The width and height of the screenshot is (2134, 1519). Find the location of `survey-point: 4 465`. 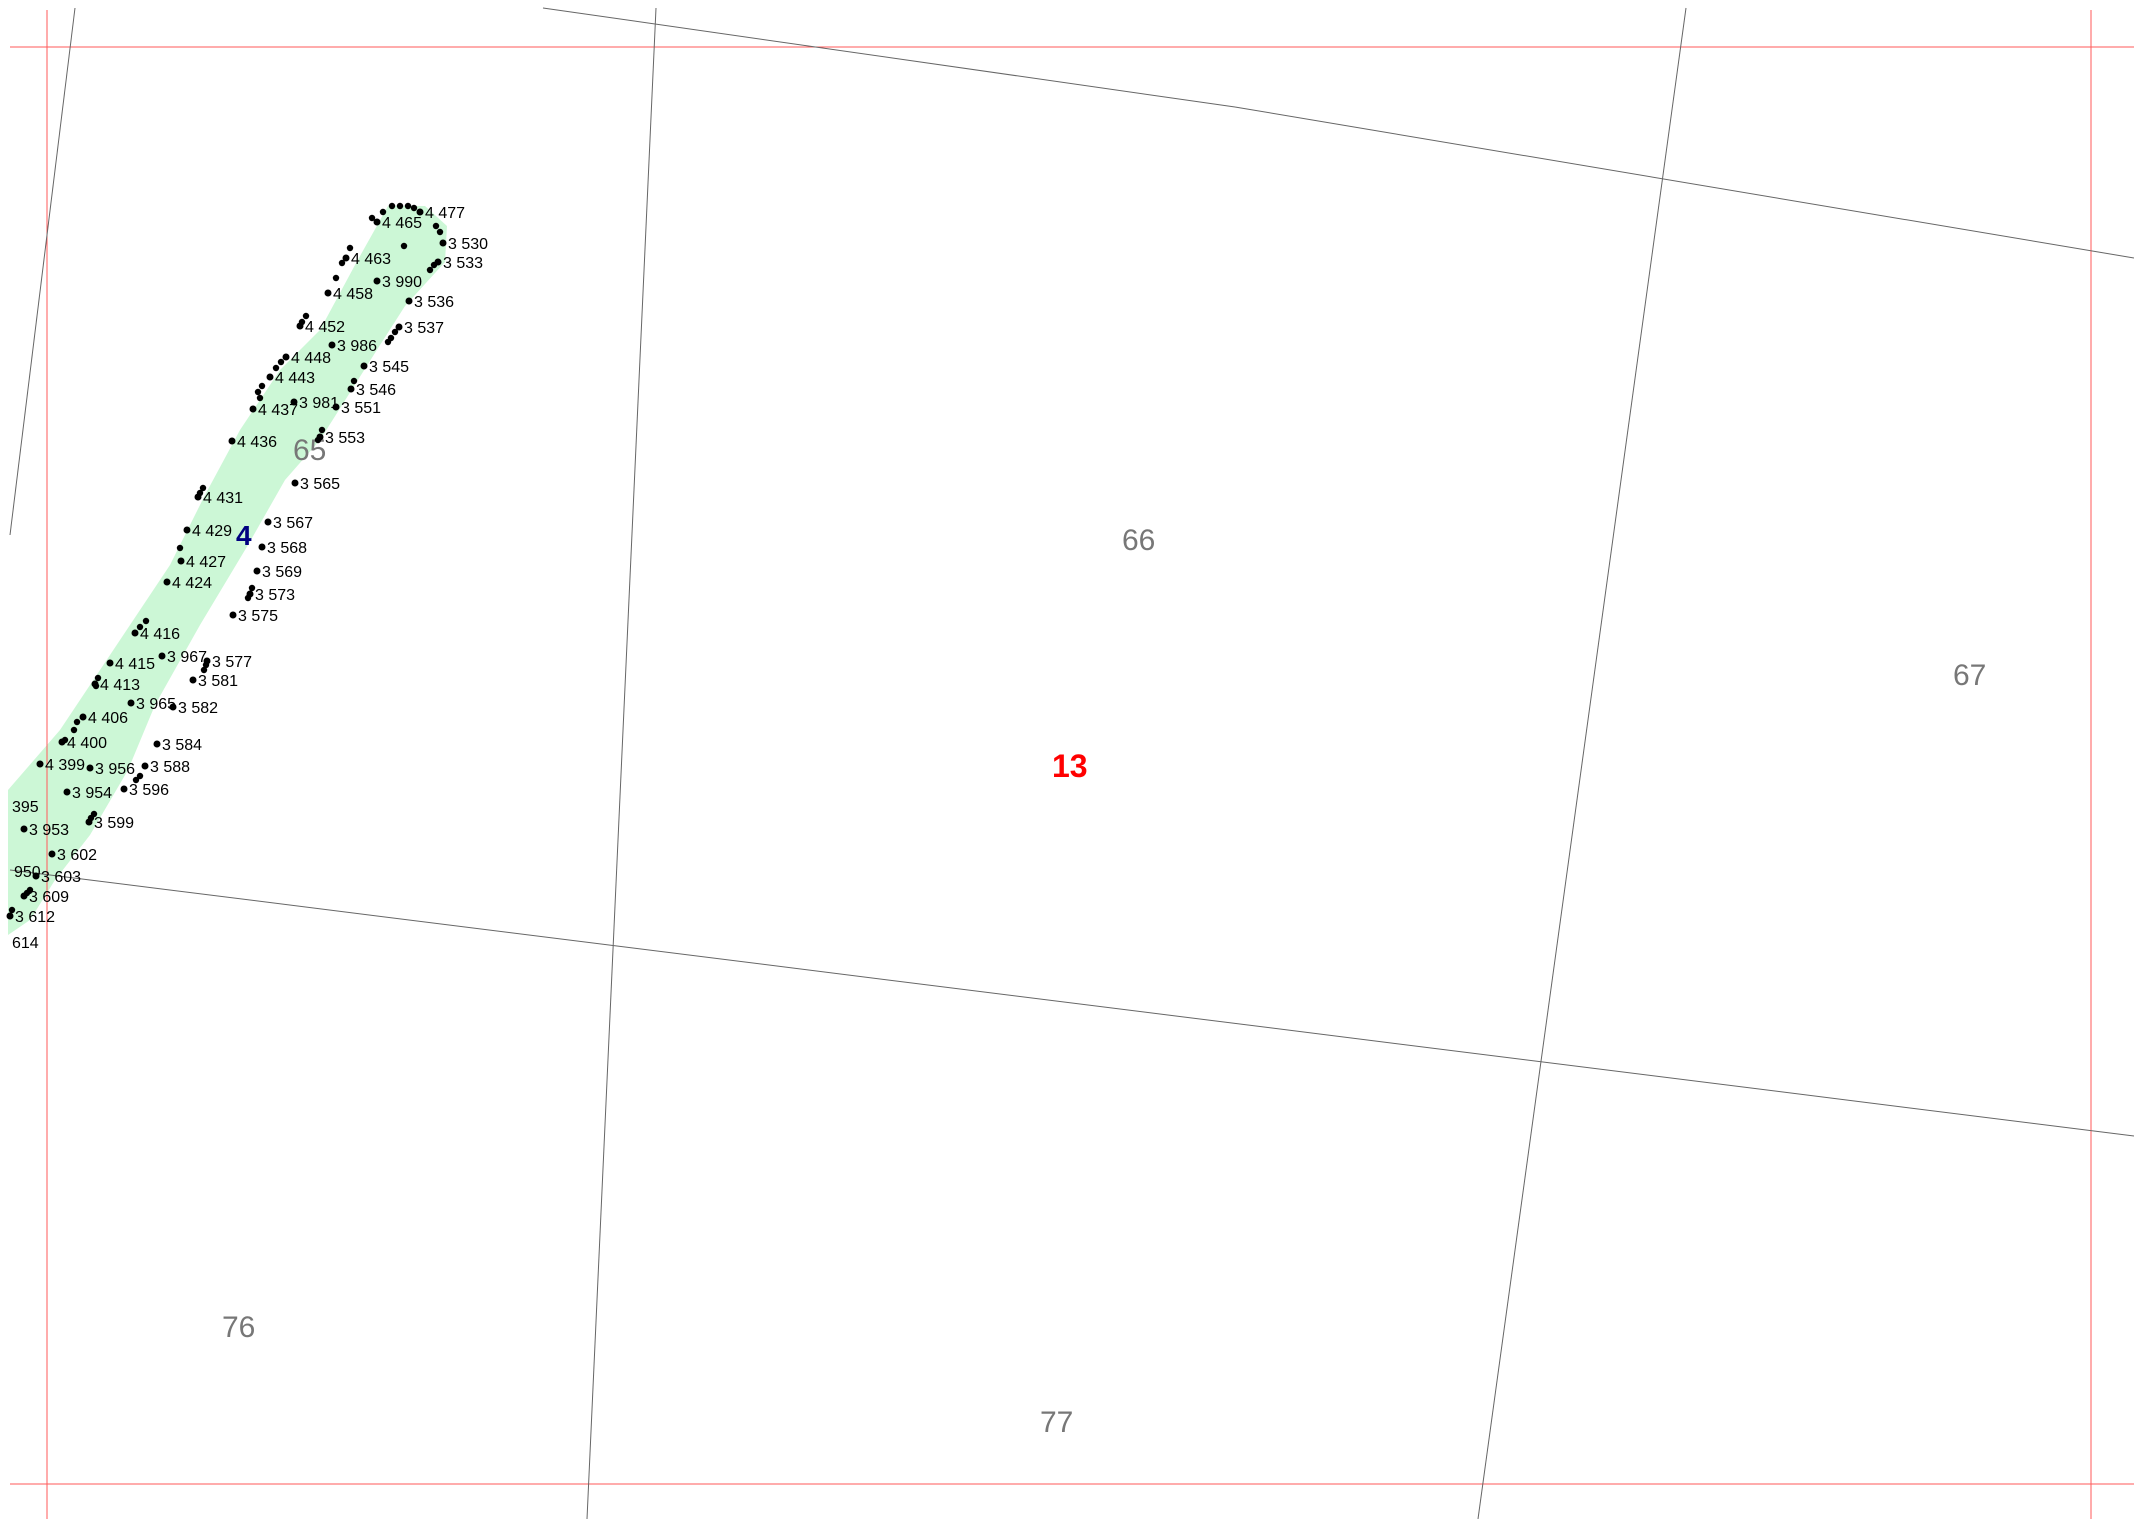

survey-point: 4 465 is located at coordinates (398, 223).